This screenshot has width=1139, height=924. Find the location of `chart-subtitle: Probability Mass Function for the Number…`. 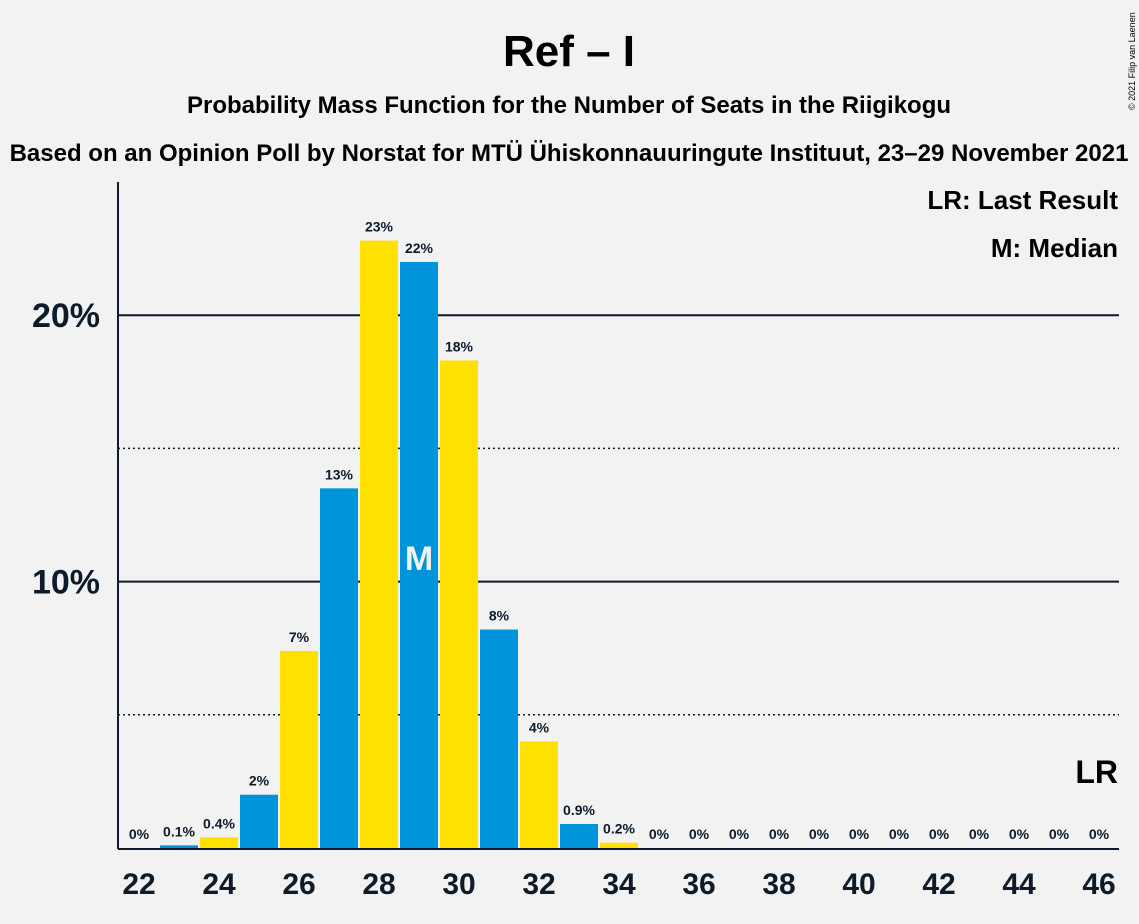

chart-subtitle: Probability Mass Function for the Number… is located at coordinates (569, 105).